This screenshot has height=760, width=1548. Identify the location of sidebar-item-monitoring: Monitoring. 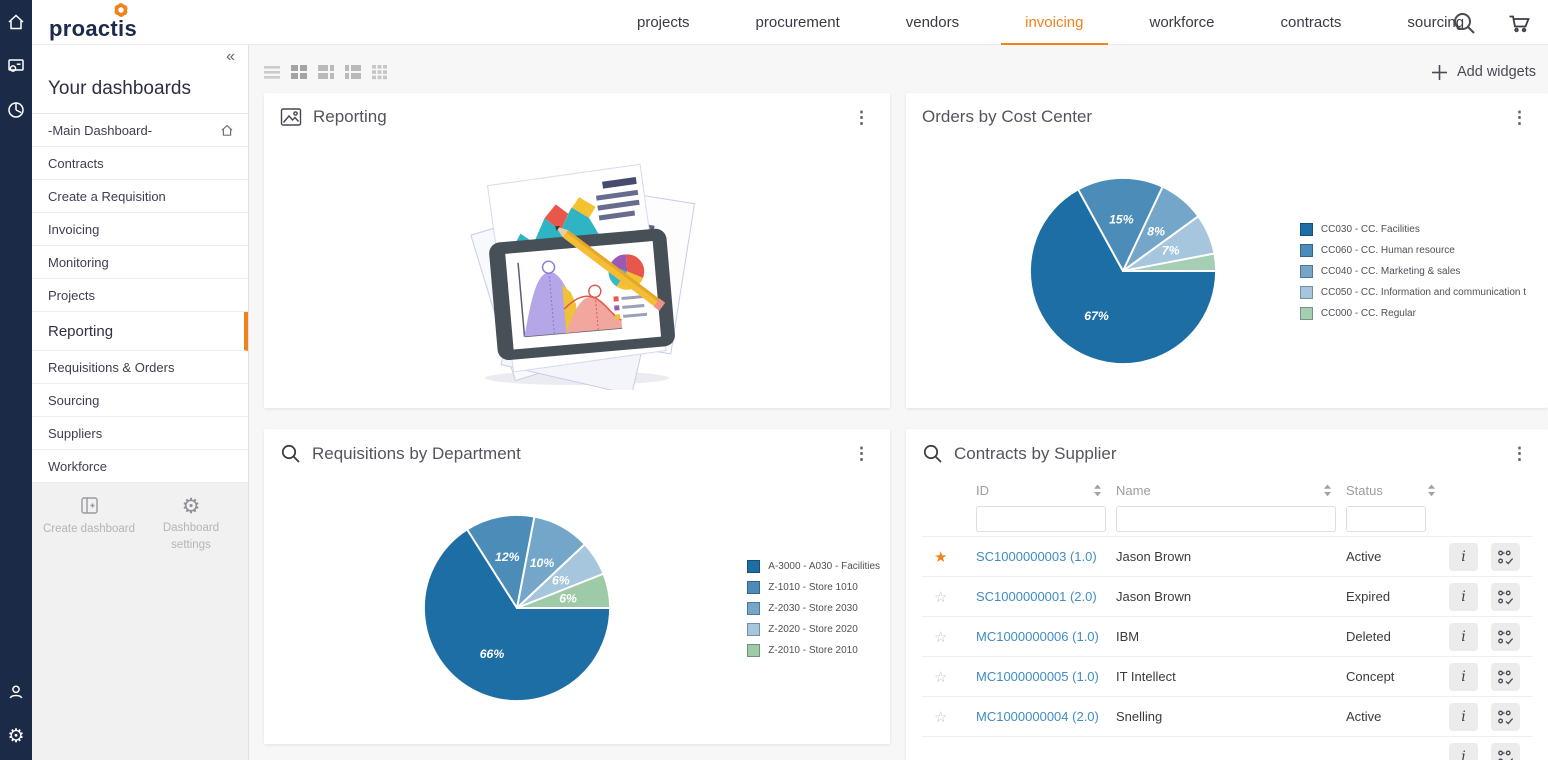
(140, 262).